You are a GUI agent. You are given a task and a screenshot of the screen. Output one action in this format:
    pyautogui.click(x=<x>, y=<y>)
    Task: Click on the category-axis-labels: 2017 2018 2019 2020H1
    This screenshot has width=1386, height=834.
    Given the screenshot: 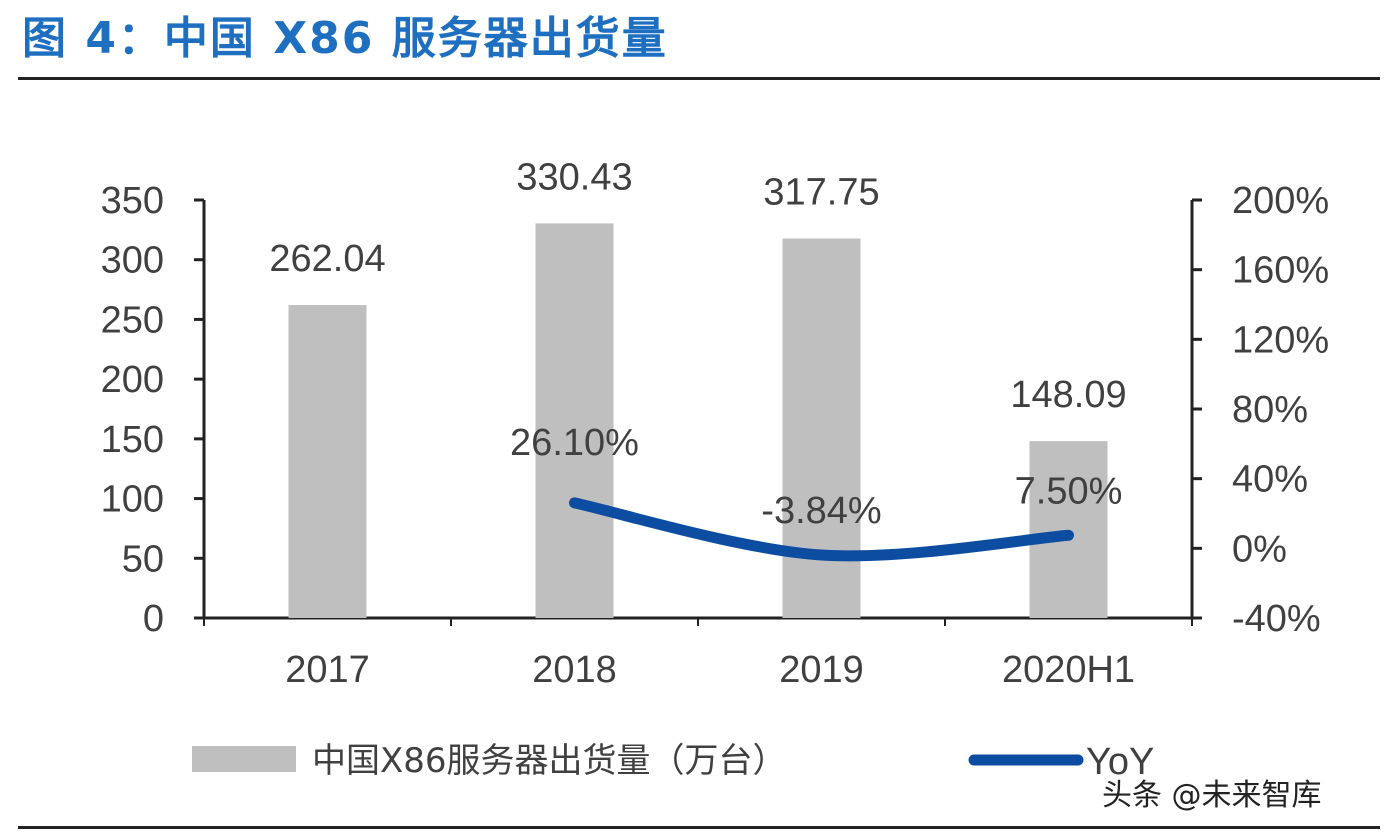 What is the action you would take?
    pyautogui.click(x=698, y=654)
    